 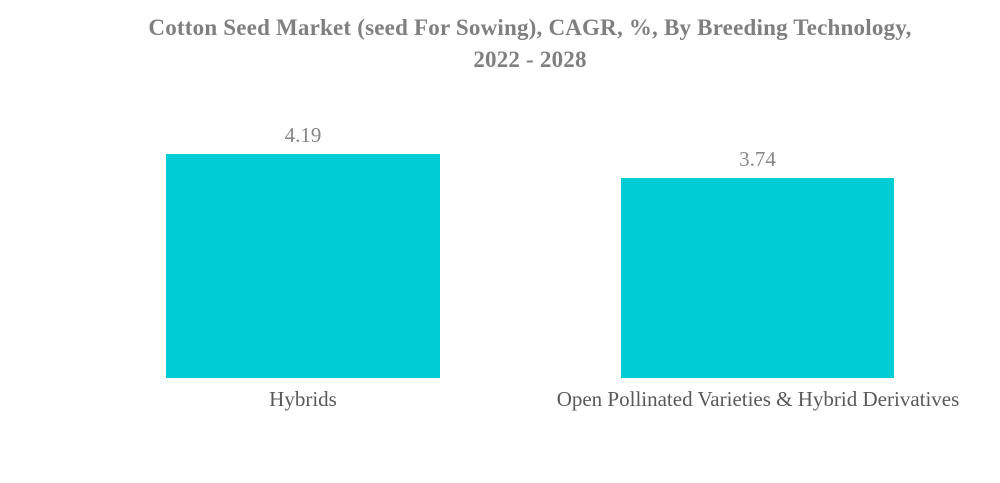 What do you see at coordinates (303, 266) in the screenshot?
I see `bar-hybrids` at bounding box center [303, 266].